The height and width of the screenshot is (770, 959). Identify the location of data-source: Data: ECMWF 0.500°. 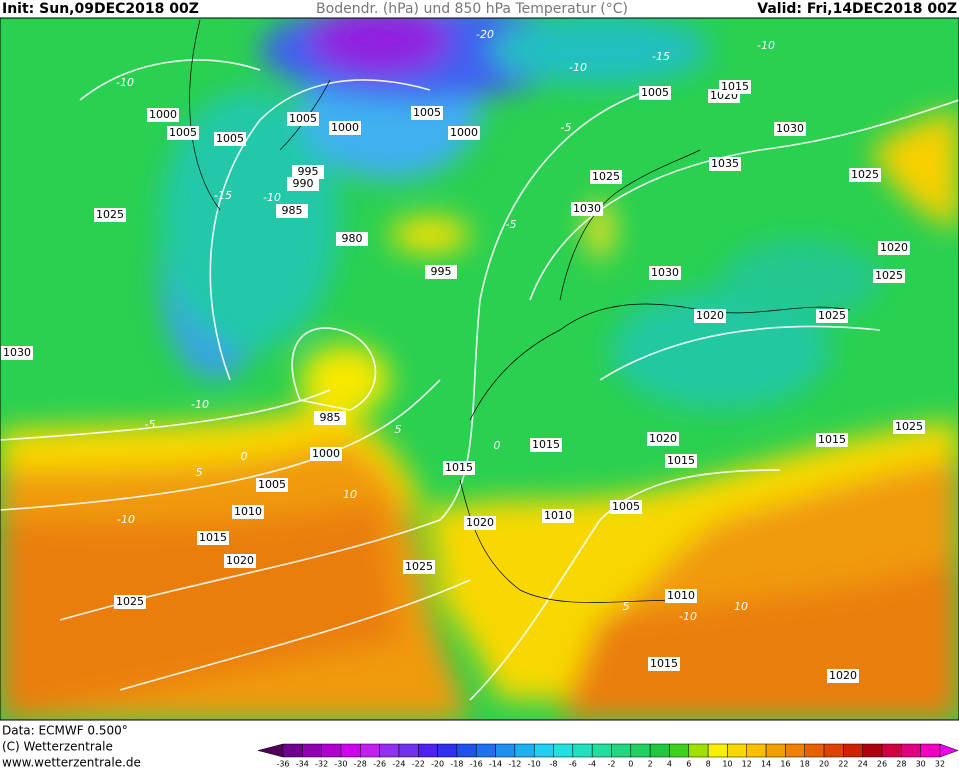
(65, 731).